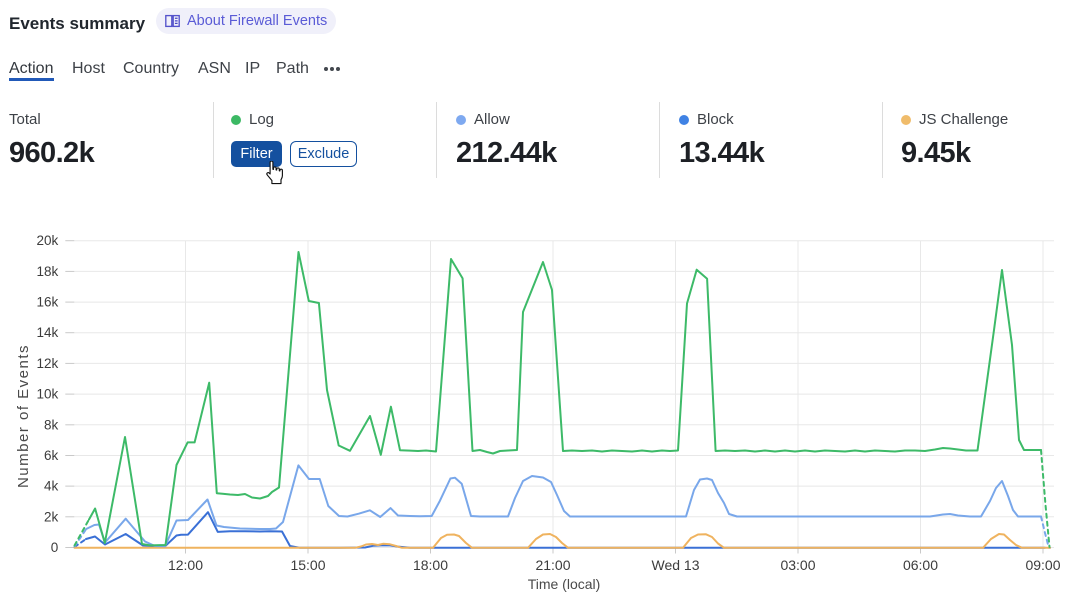 The height and width of the screenshot is (598, 1068). What do you see at coordinates (48, 332) in the screenshot?
I see `svg-text: 14k` at bounding box center [48, 332].